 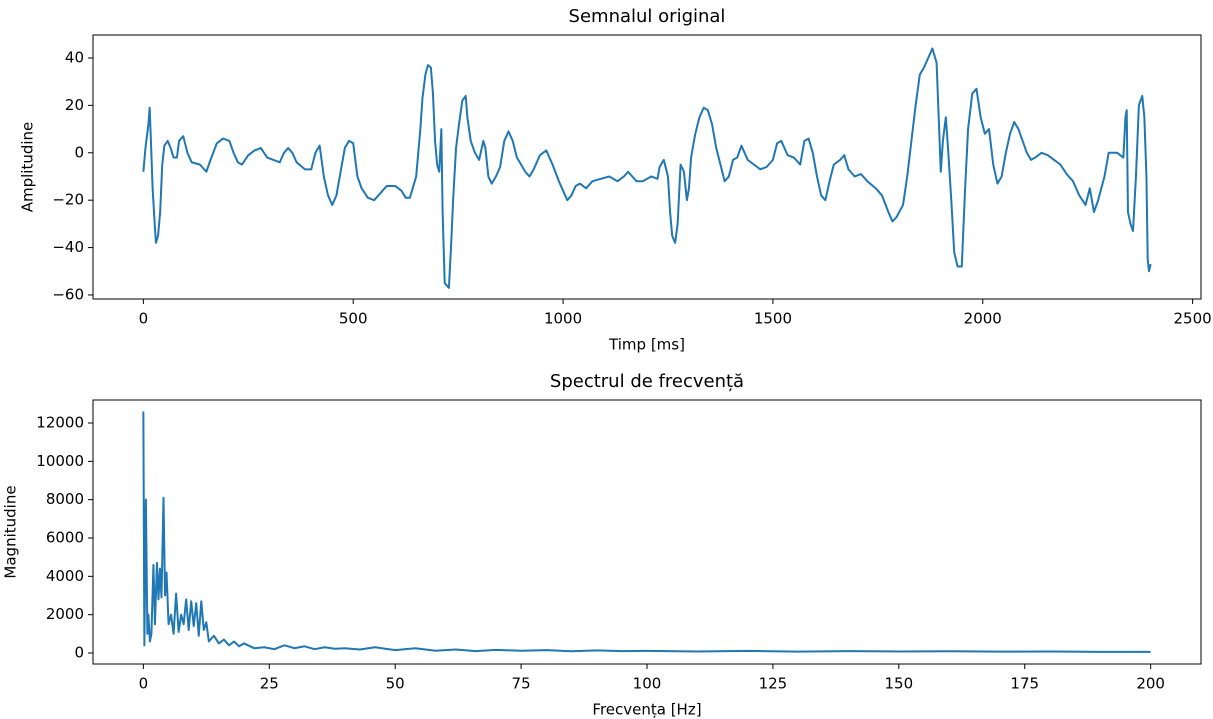 I want to click on x-tick-label: 175, so click(x=1024, y=684).